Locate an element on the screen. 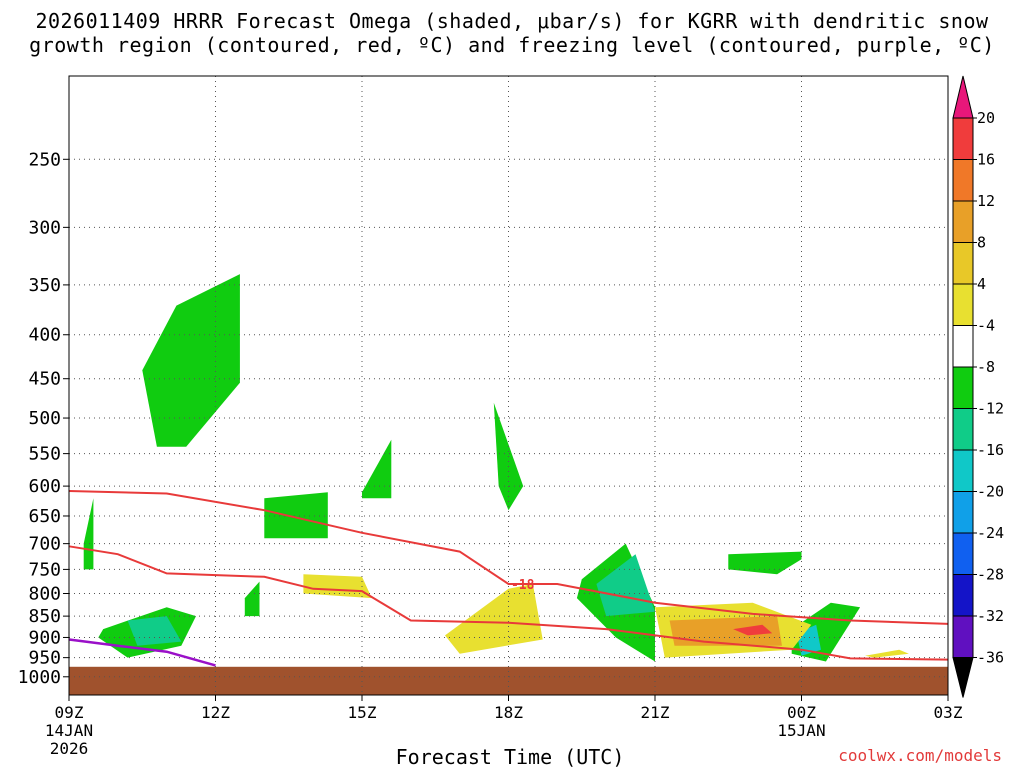 Image resolution: width=1024 pixels, height=769 pixels. y-tick-label: 250 is located at coordinates (44, 159).